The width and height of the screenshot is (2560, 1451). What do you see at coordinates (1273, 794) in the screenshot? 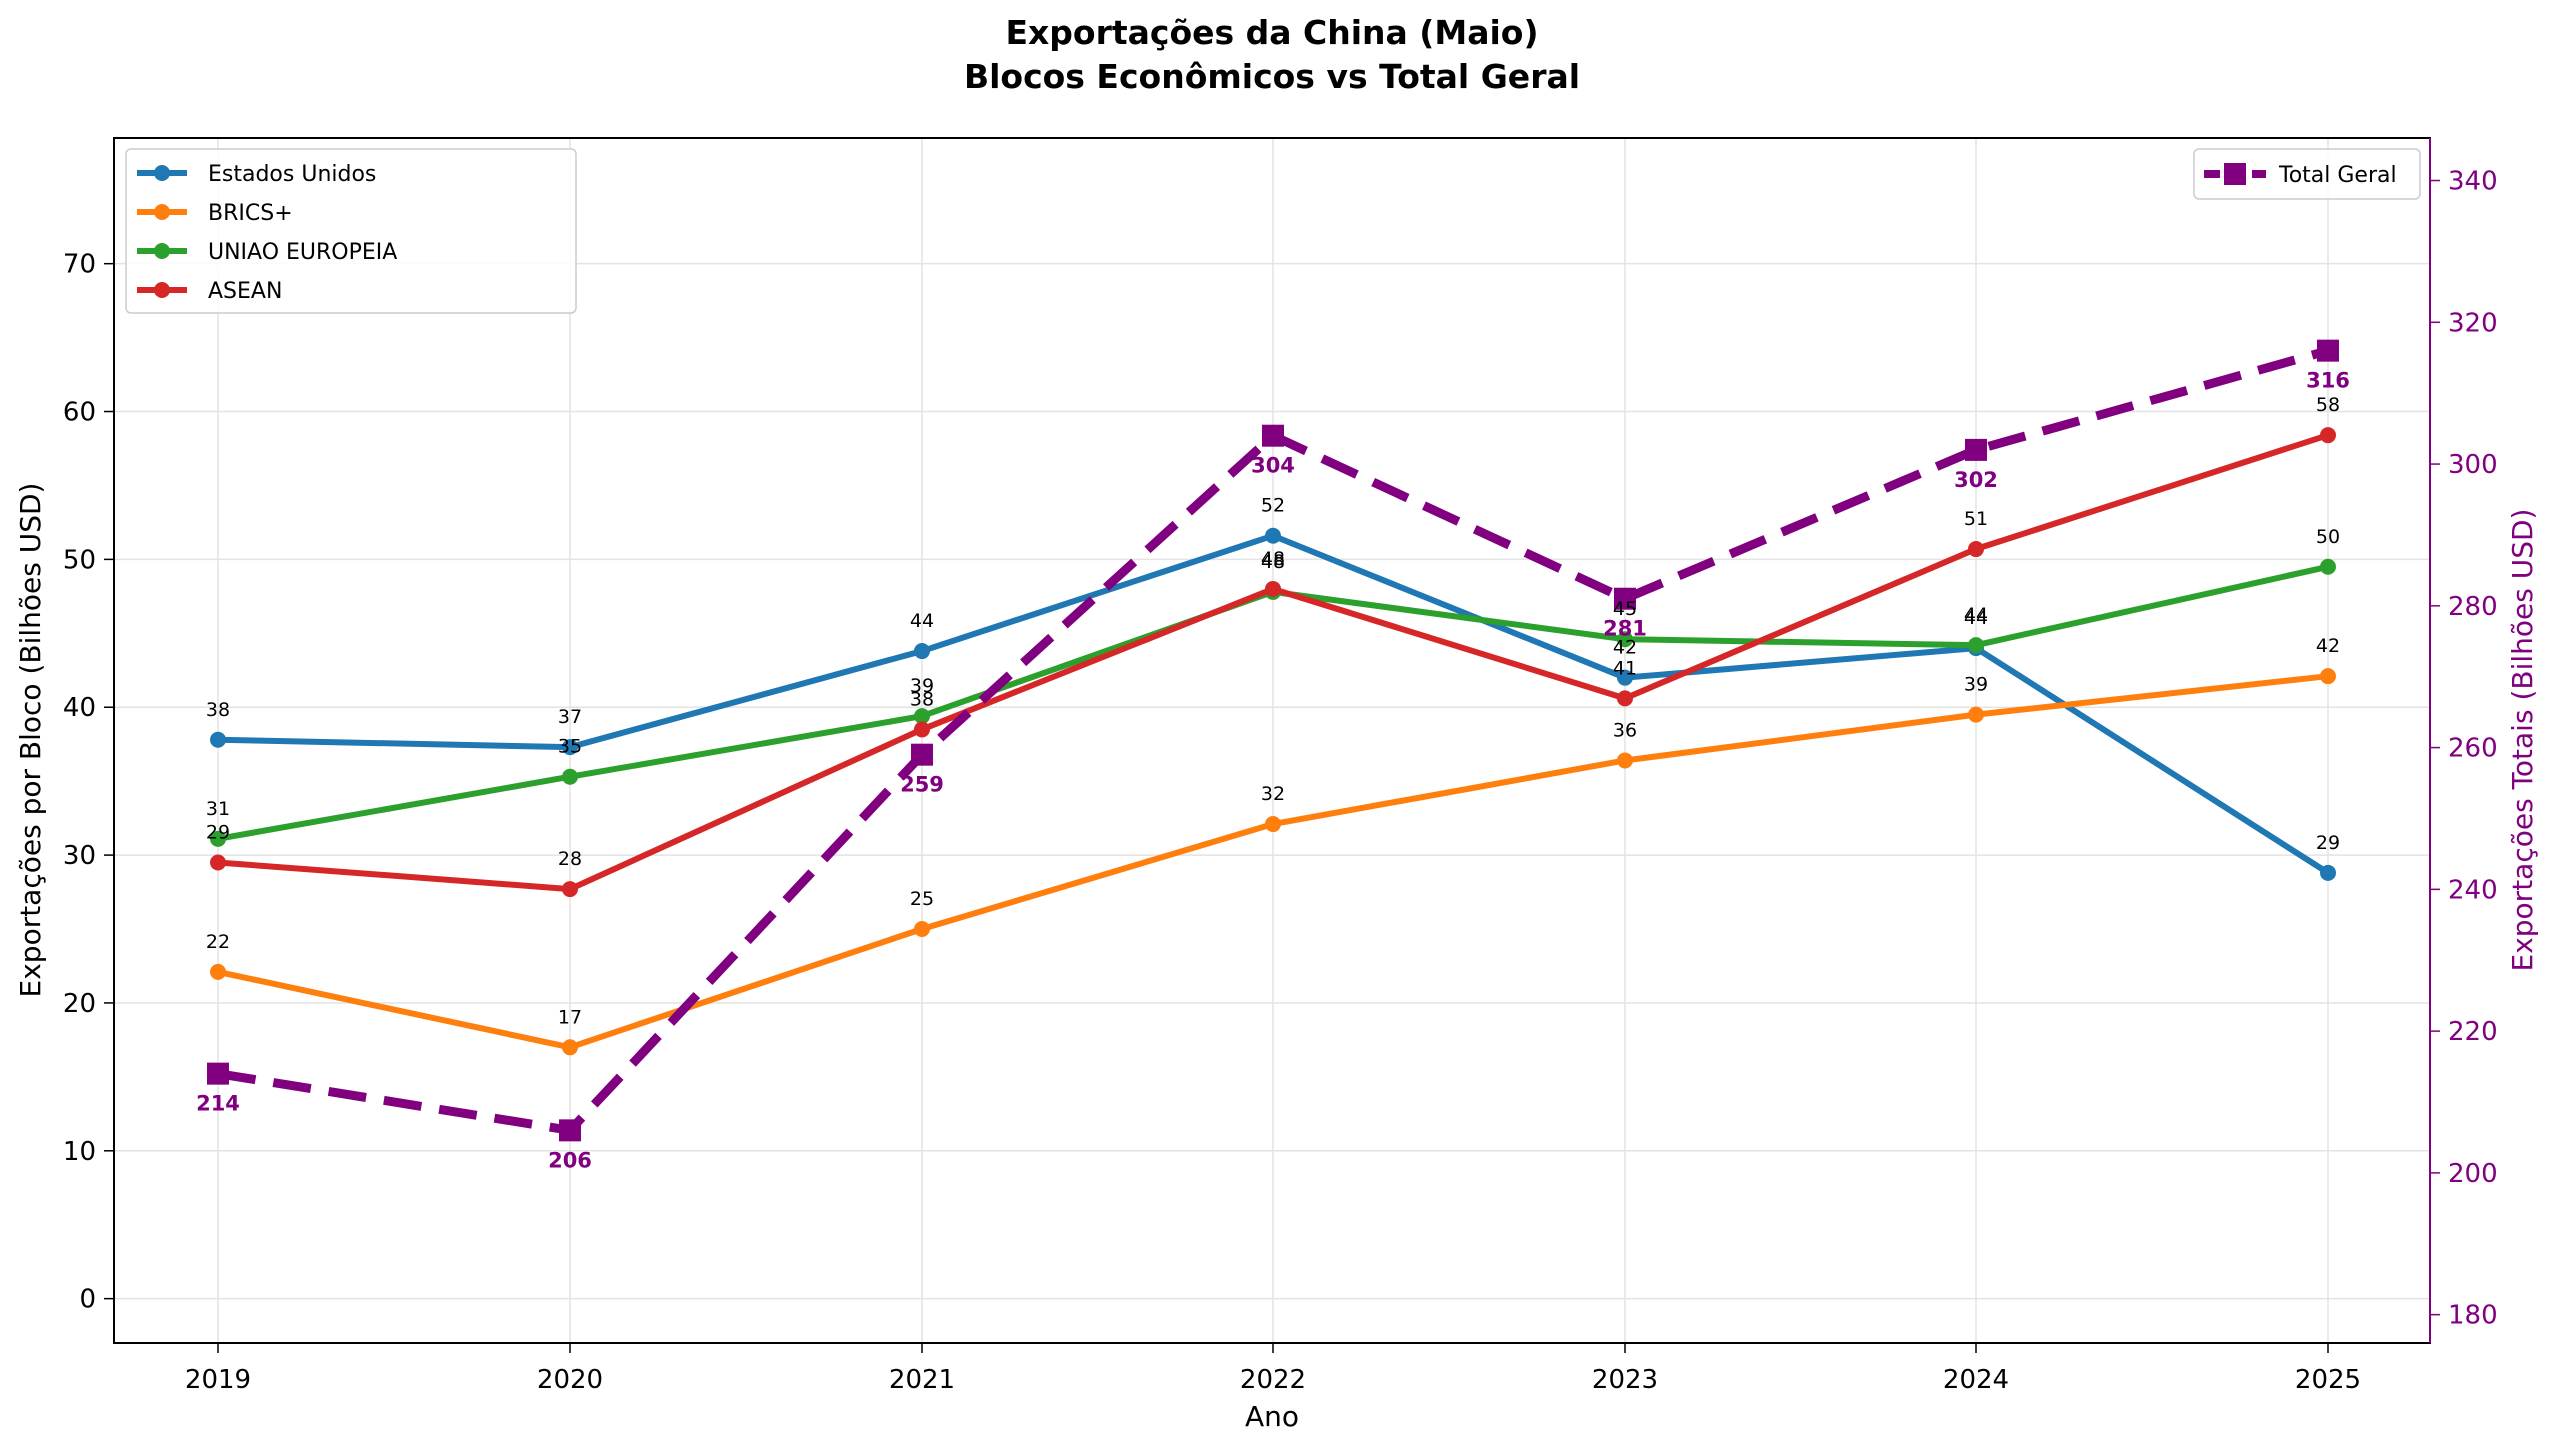
I see `data-label-brics-: 32` at bounding box center [1273, 794].